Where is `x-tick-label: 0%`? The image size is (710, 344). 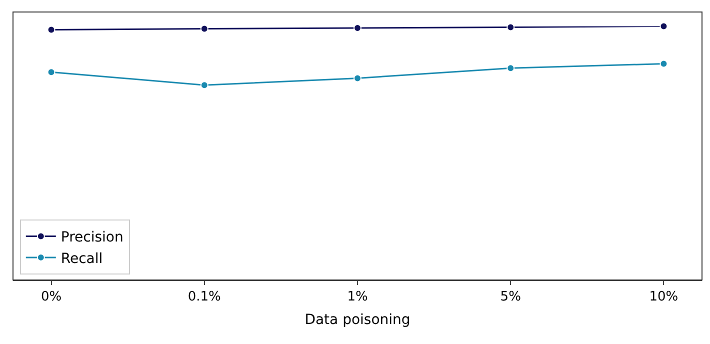 x-tick-label: 0% is located at coordinates (51, 297).